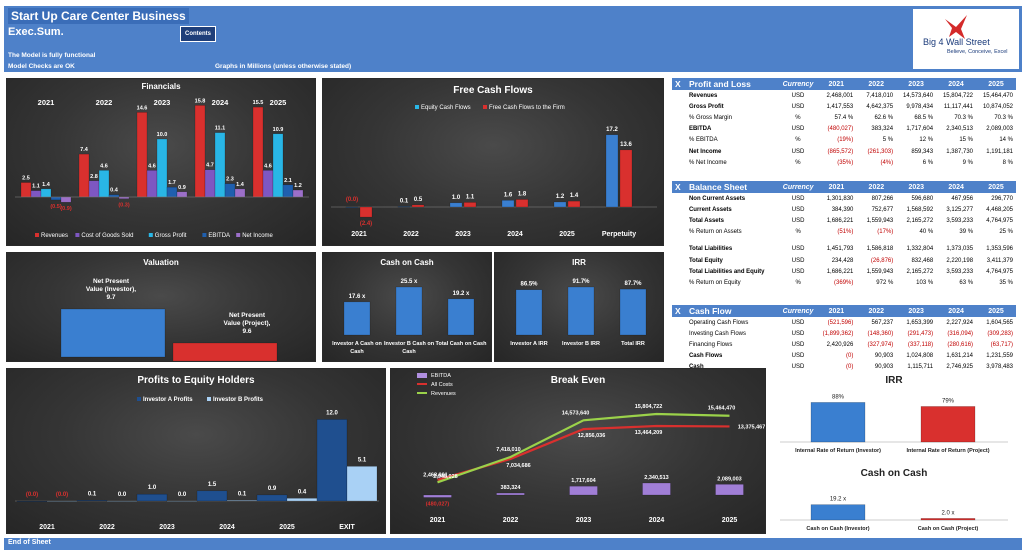 The height and width of the screenshot is (556, 1030). I want to click on row-value: 4,764,975, so click(999, 271).